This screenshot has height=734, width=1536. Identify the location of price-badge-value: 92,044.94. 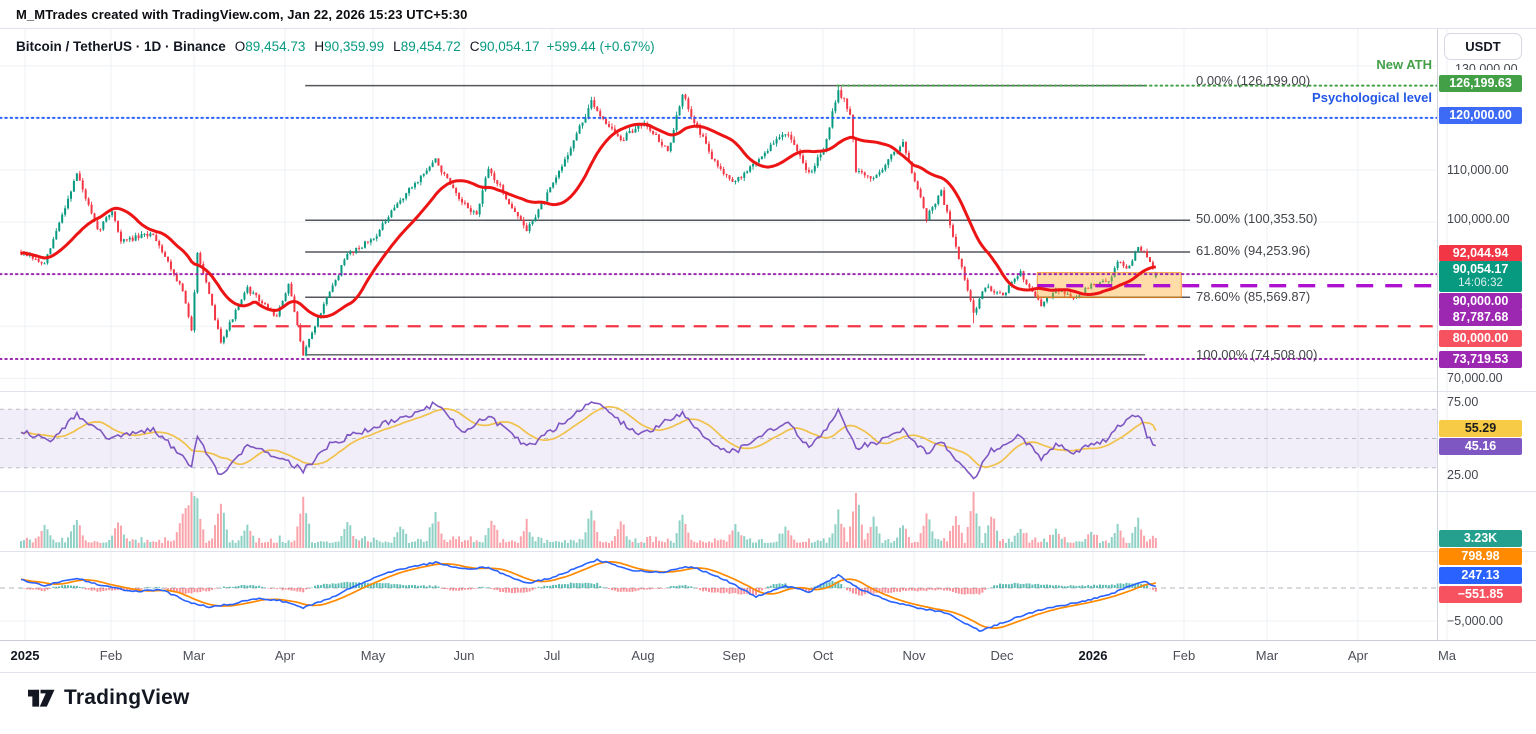
(1480, 253).